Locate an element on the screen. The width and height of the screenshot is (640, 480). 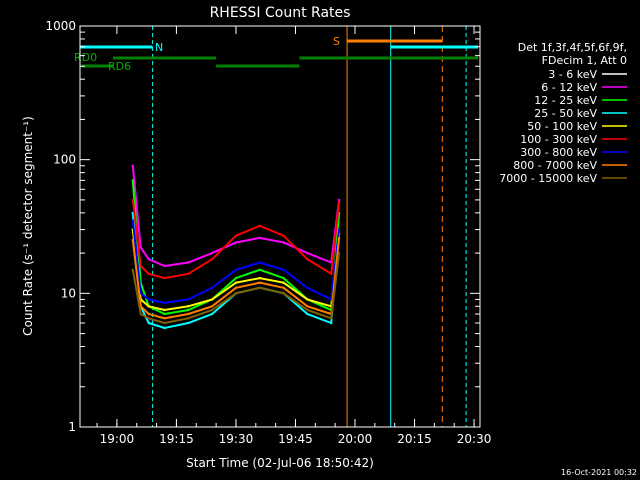
series-layer is located at coordinates (236, 251).